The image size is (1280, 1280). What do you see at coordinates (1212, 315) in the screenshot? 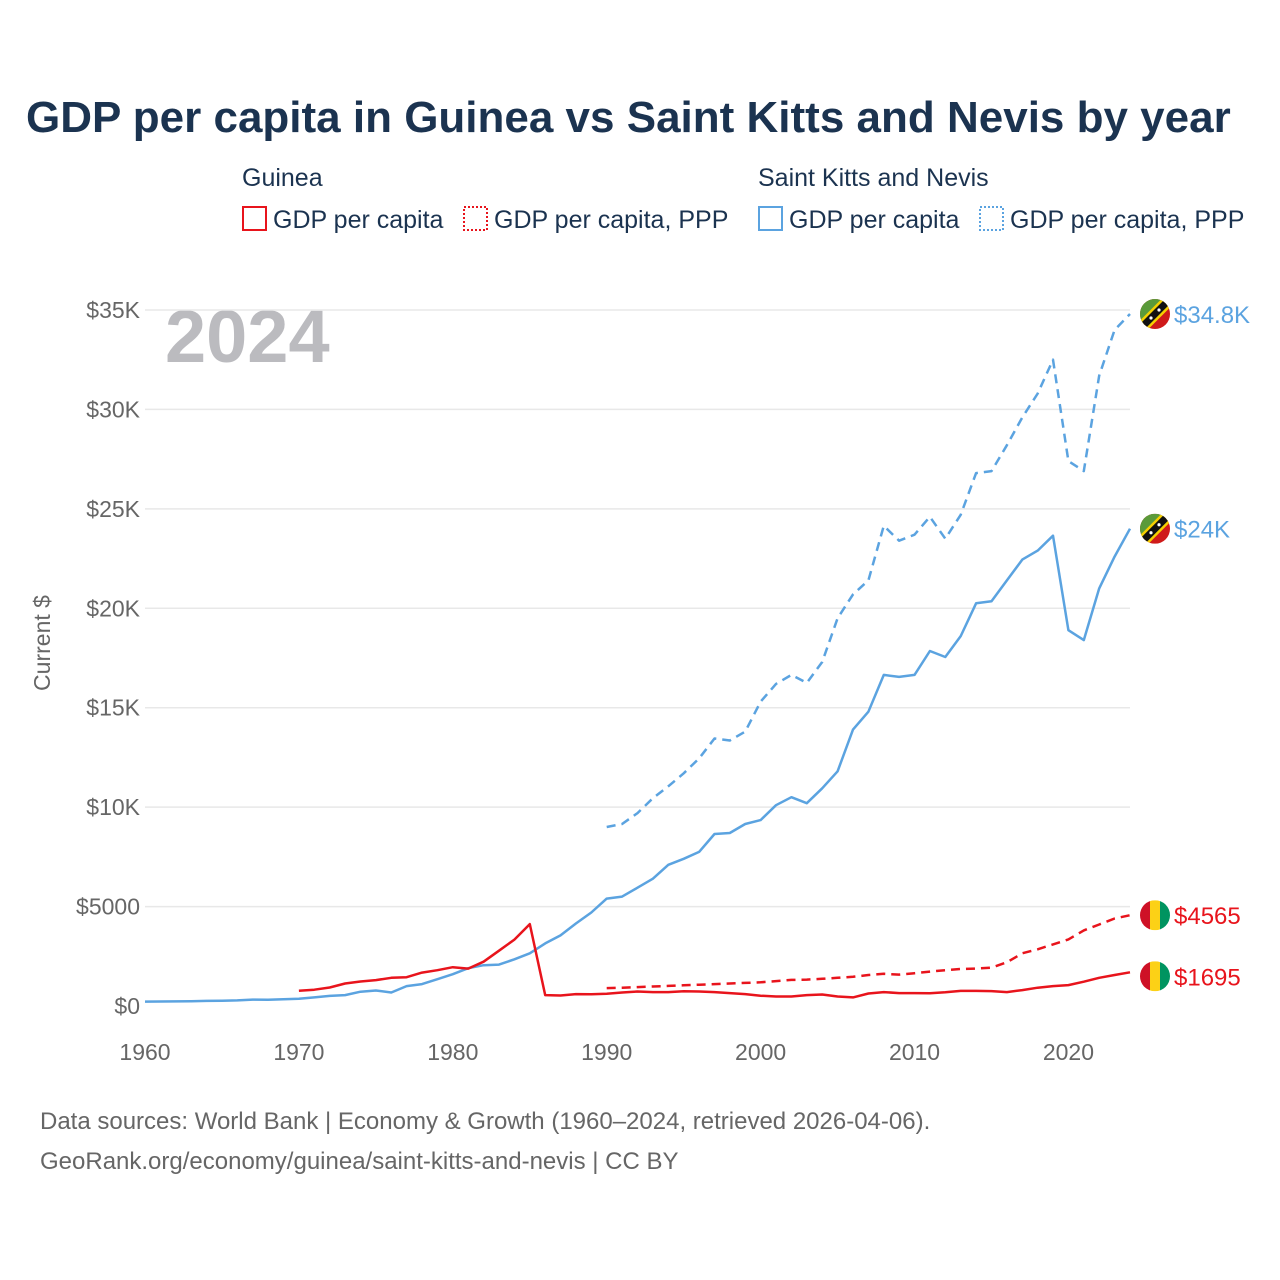
I see `end-label-skn_ppp: $34.8K` at bounding box center [1212, 315].